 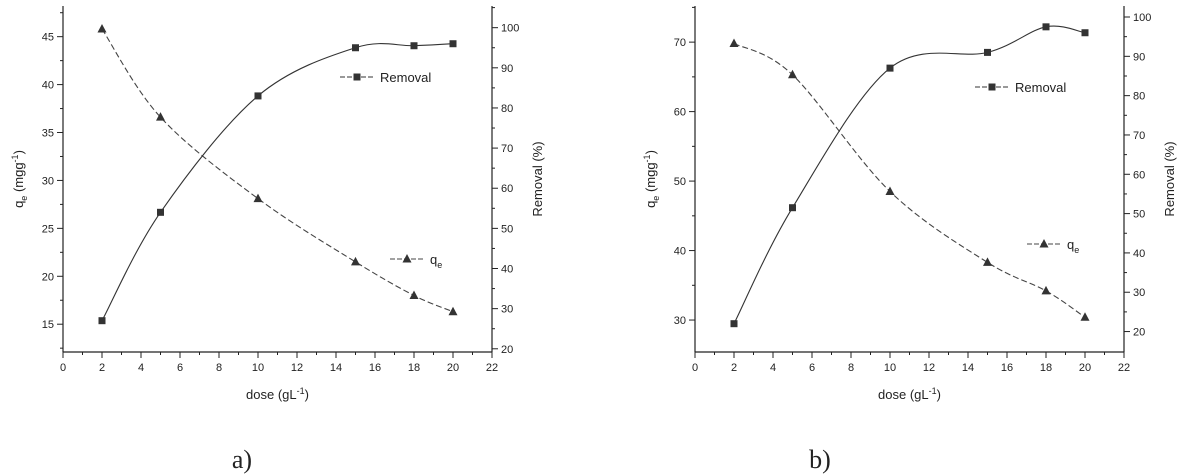 What do you see at coordinates (242, 459) in the screenshot?
I see `panel-label: a)` at bounding box center [242, 459].